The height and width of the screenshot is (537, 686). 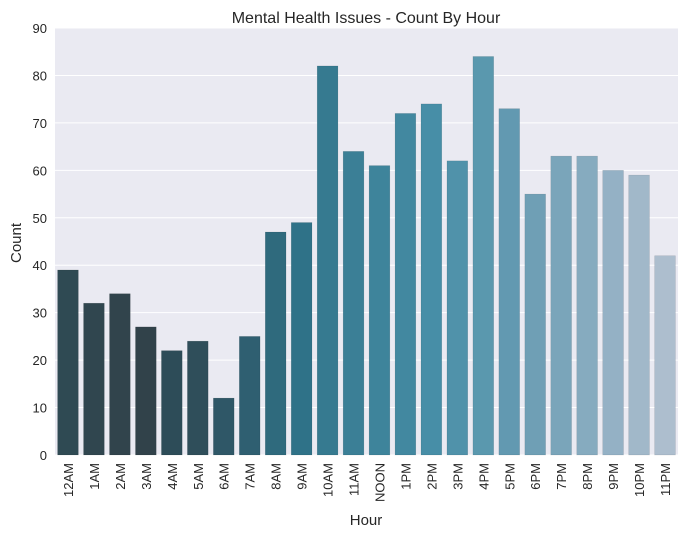 What do you see at coordinates (40, 75) in the screenshot?
I see `y-tick-label: 80` at bounding box center [40, 75].